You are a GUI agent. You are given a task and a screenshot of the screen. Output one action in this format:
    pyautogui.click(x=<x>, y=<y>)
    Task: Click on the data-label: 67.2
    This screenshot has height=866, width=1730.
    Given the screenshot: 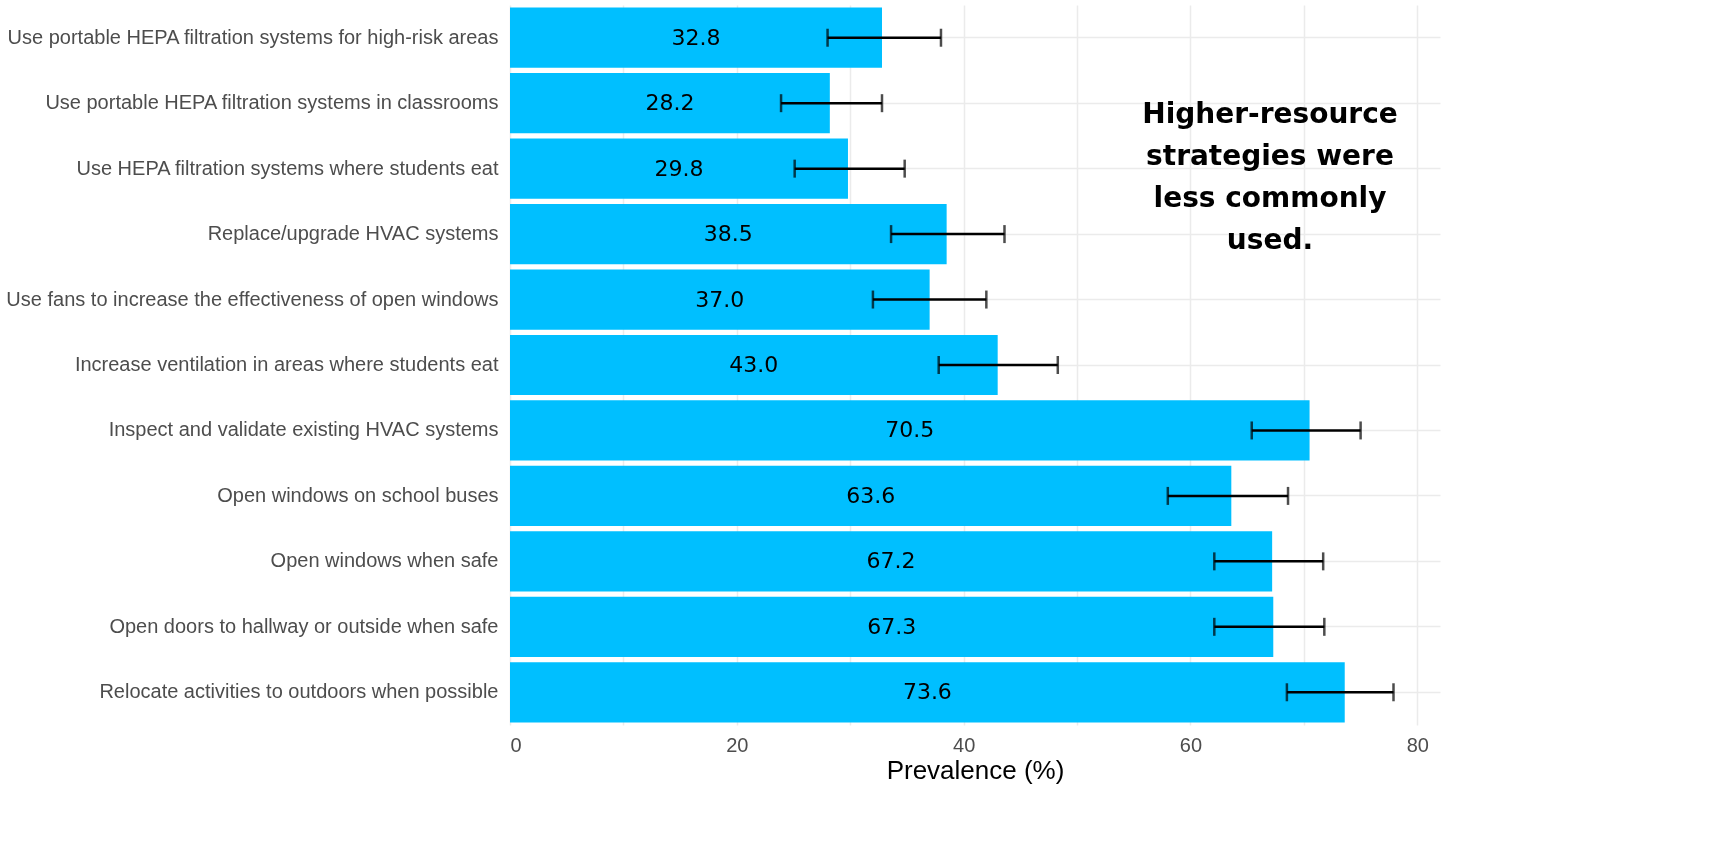 What is the action you would take?
    pyautogui.click(x=891, y=561)
    